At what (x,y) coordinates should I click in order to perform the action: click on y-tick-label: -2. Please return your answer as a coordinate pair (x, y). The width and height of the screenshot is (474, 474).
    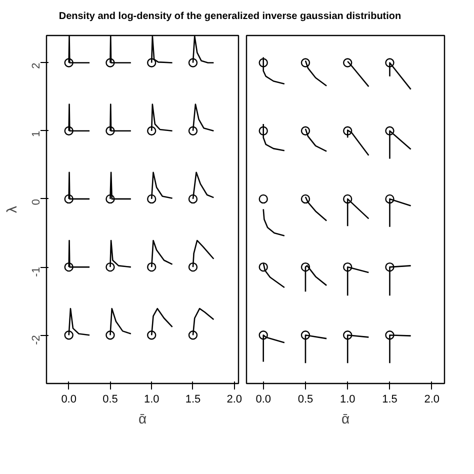
    Looking at the image, I should click on (36, 340).